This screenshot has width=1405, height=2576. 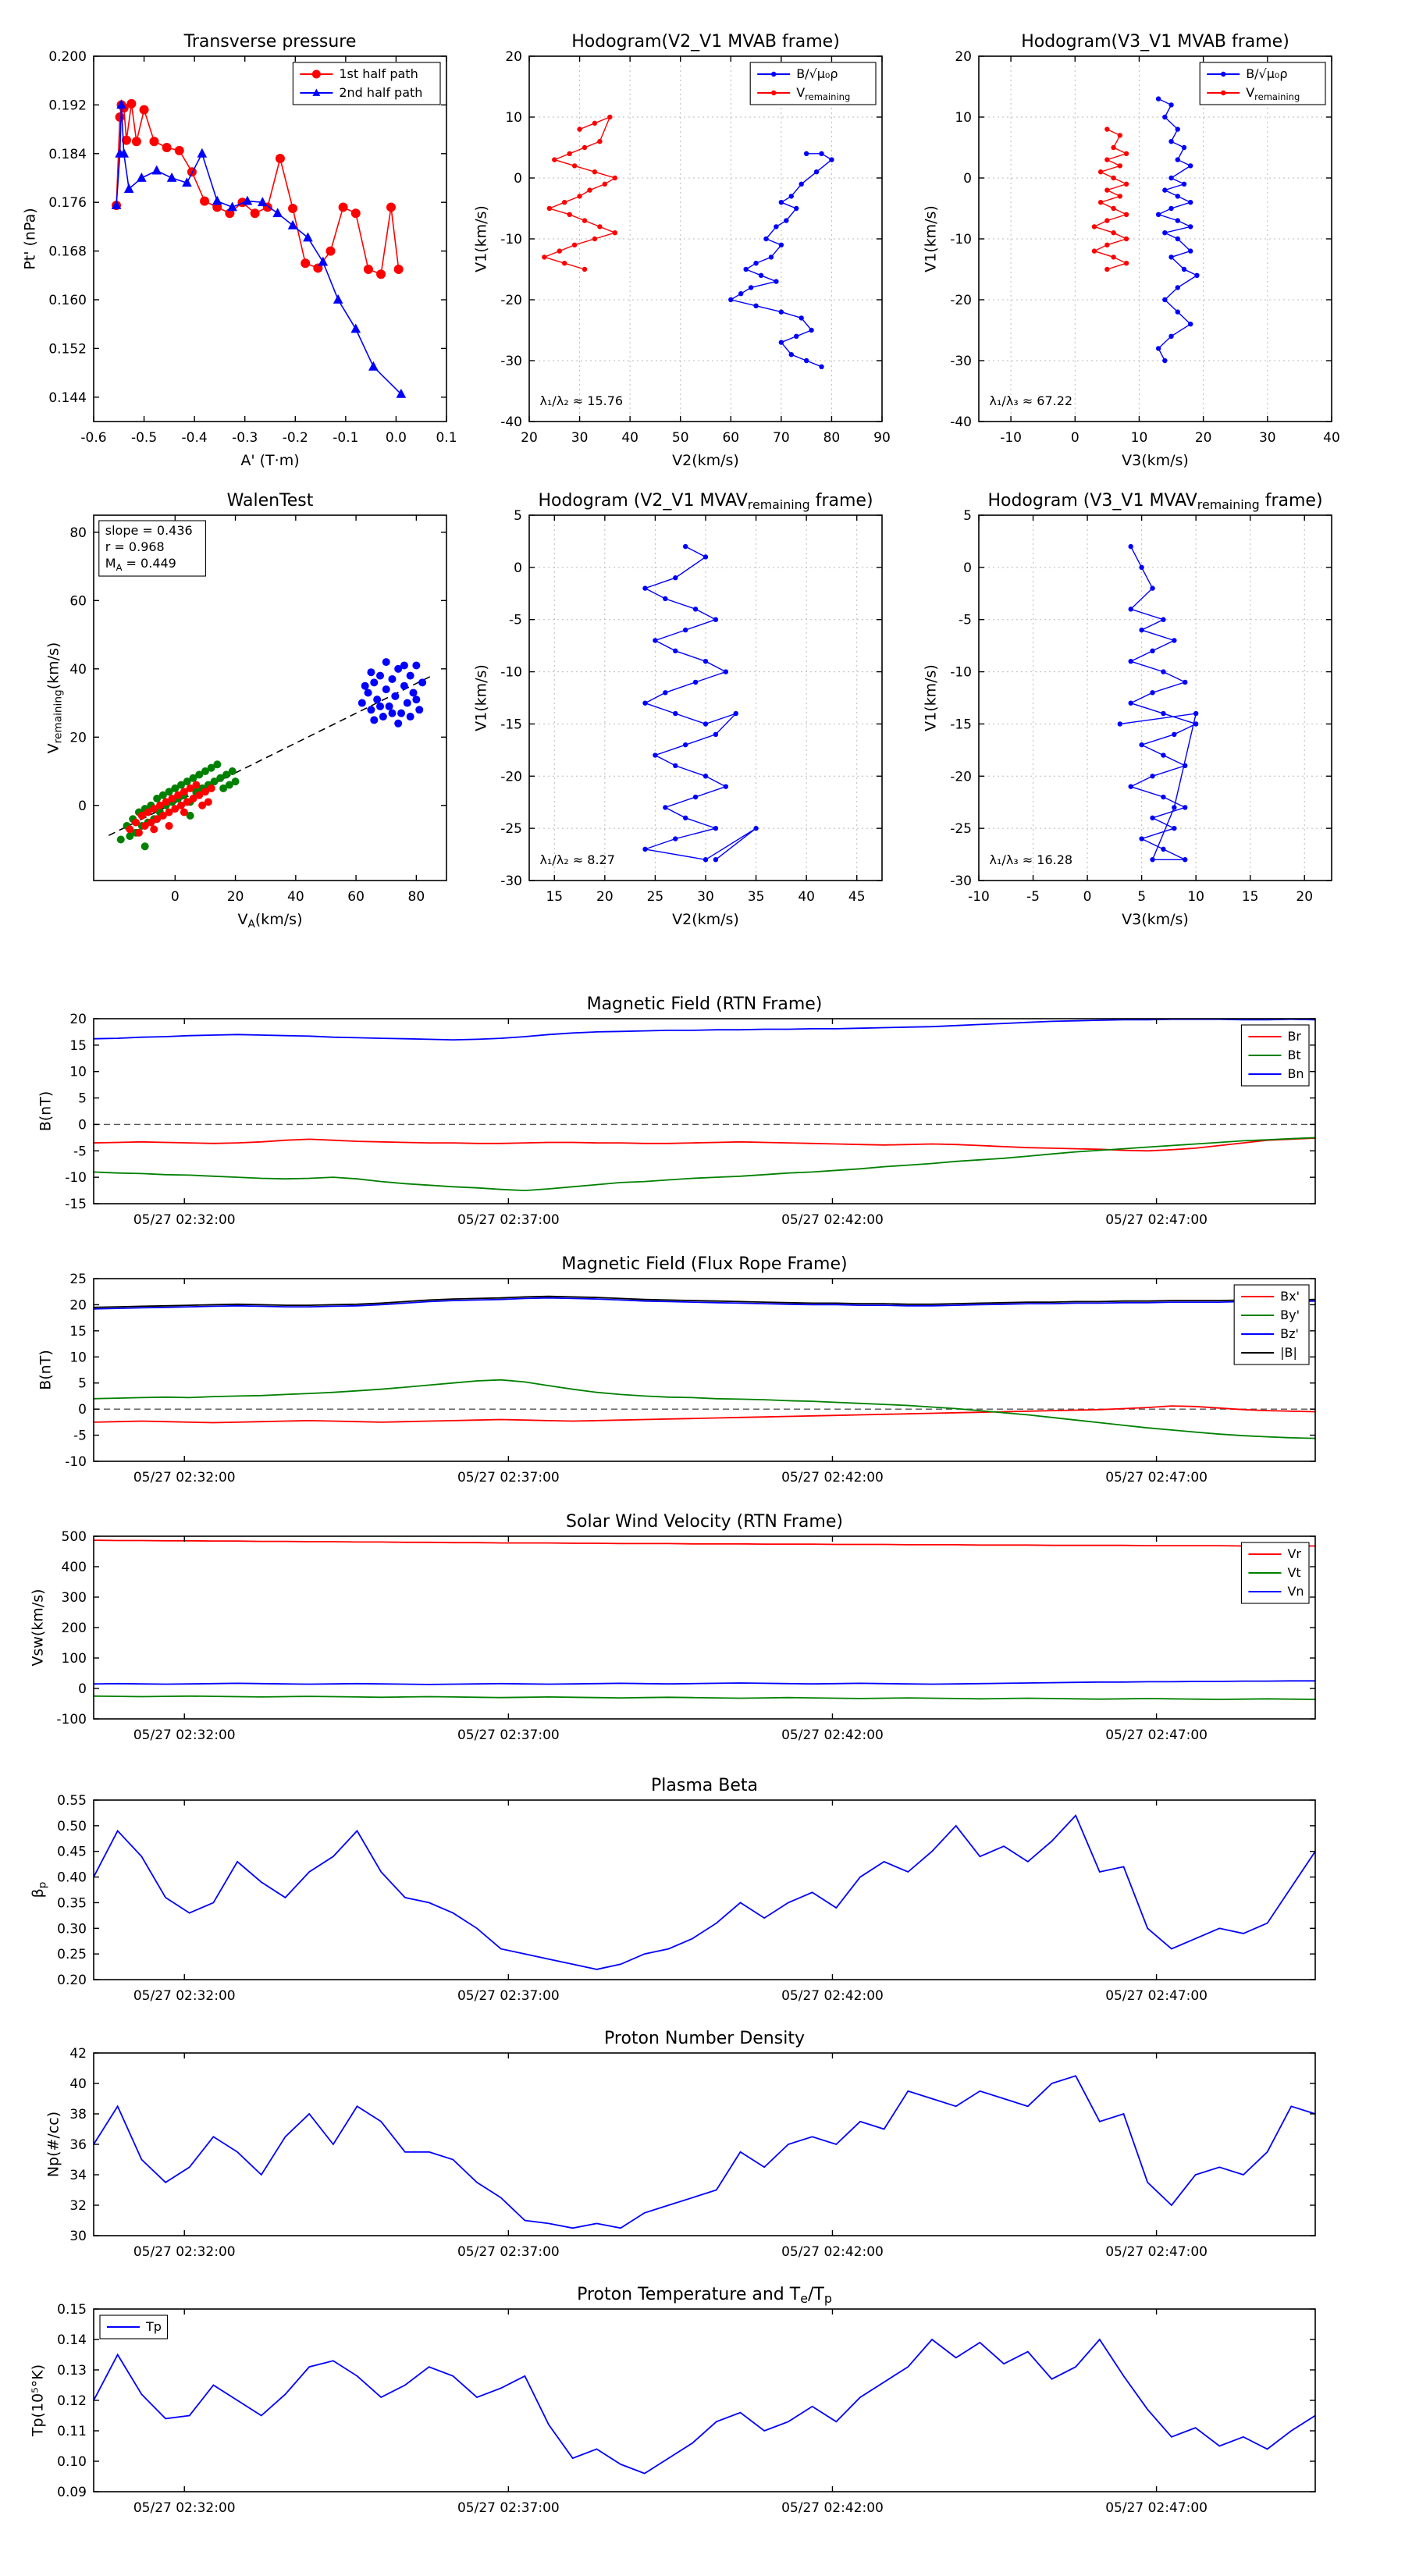 I want to click on legend-label: B/√μ₀ρ, so click(x=1267, y=73).